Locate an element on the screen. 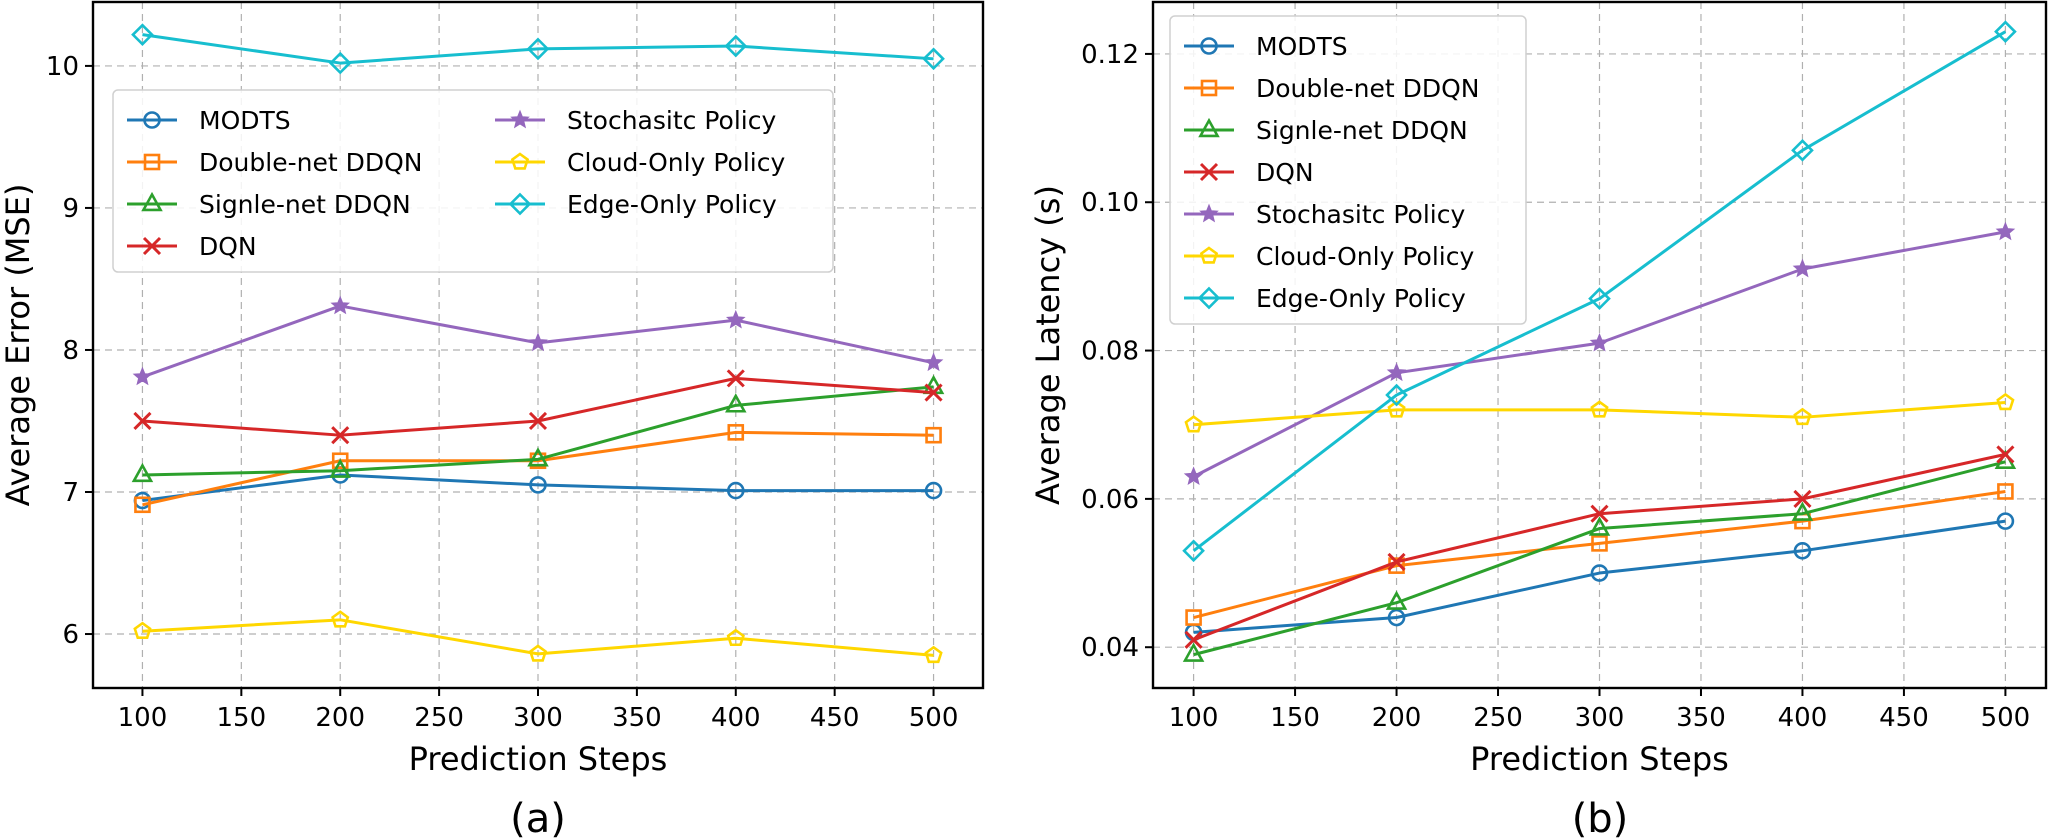 The height and width of the screenshot is (839, 2048). x-tick-label: 300 is located at coordinates (1600, 718).